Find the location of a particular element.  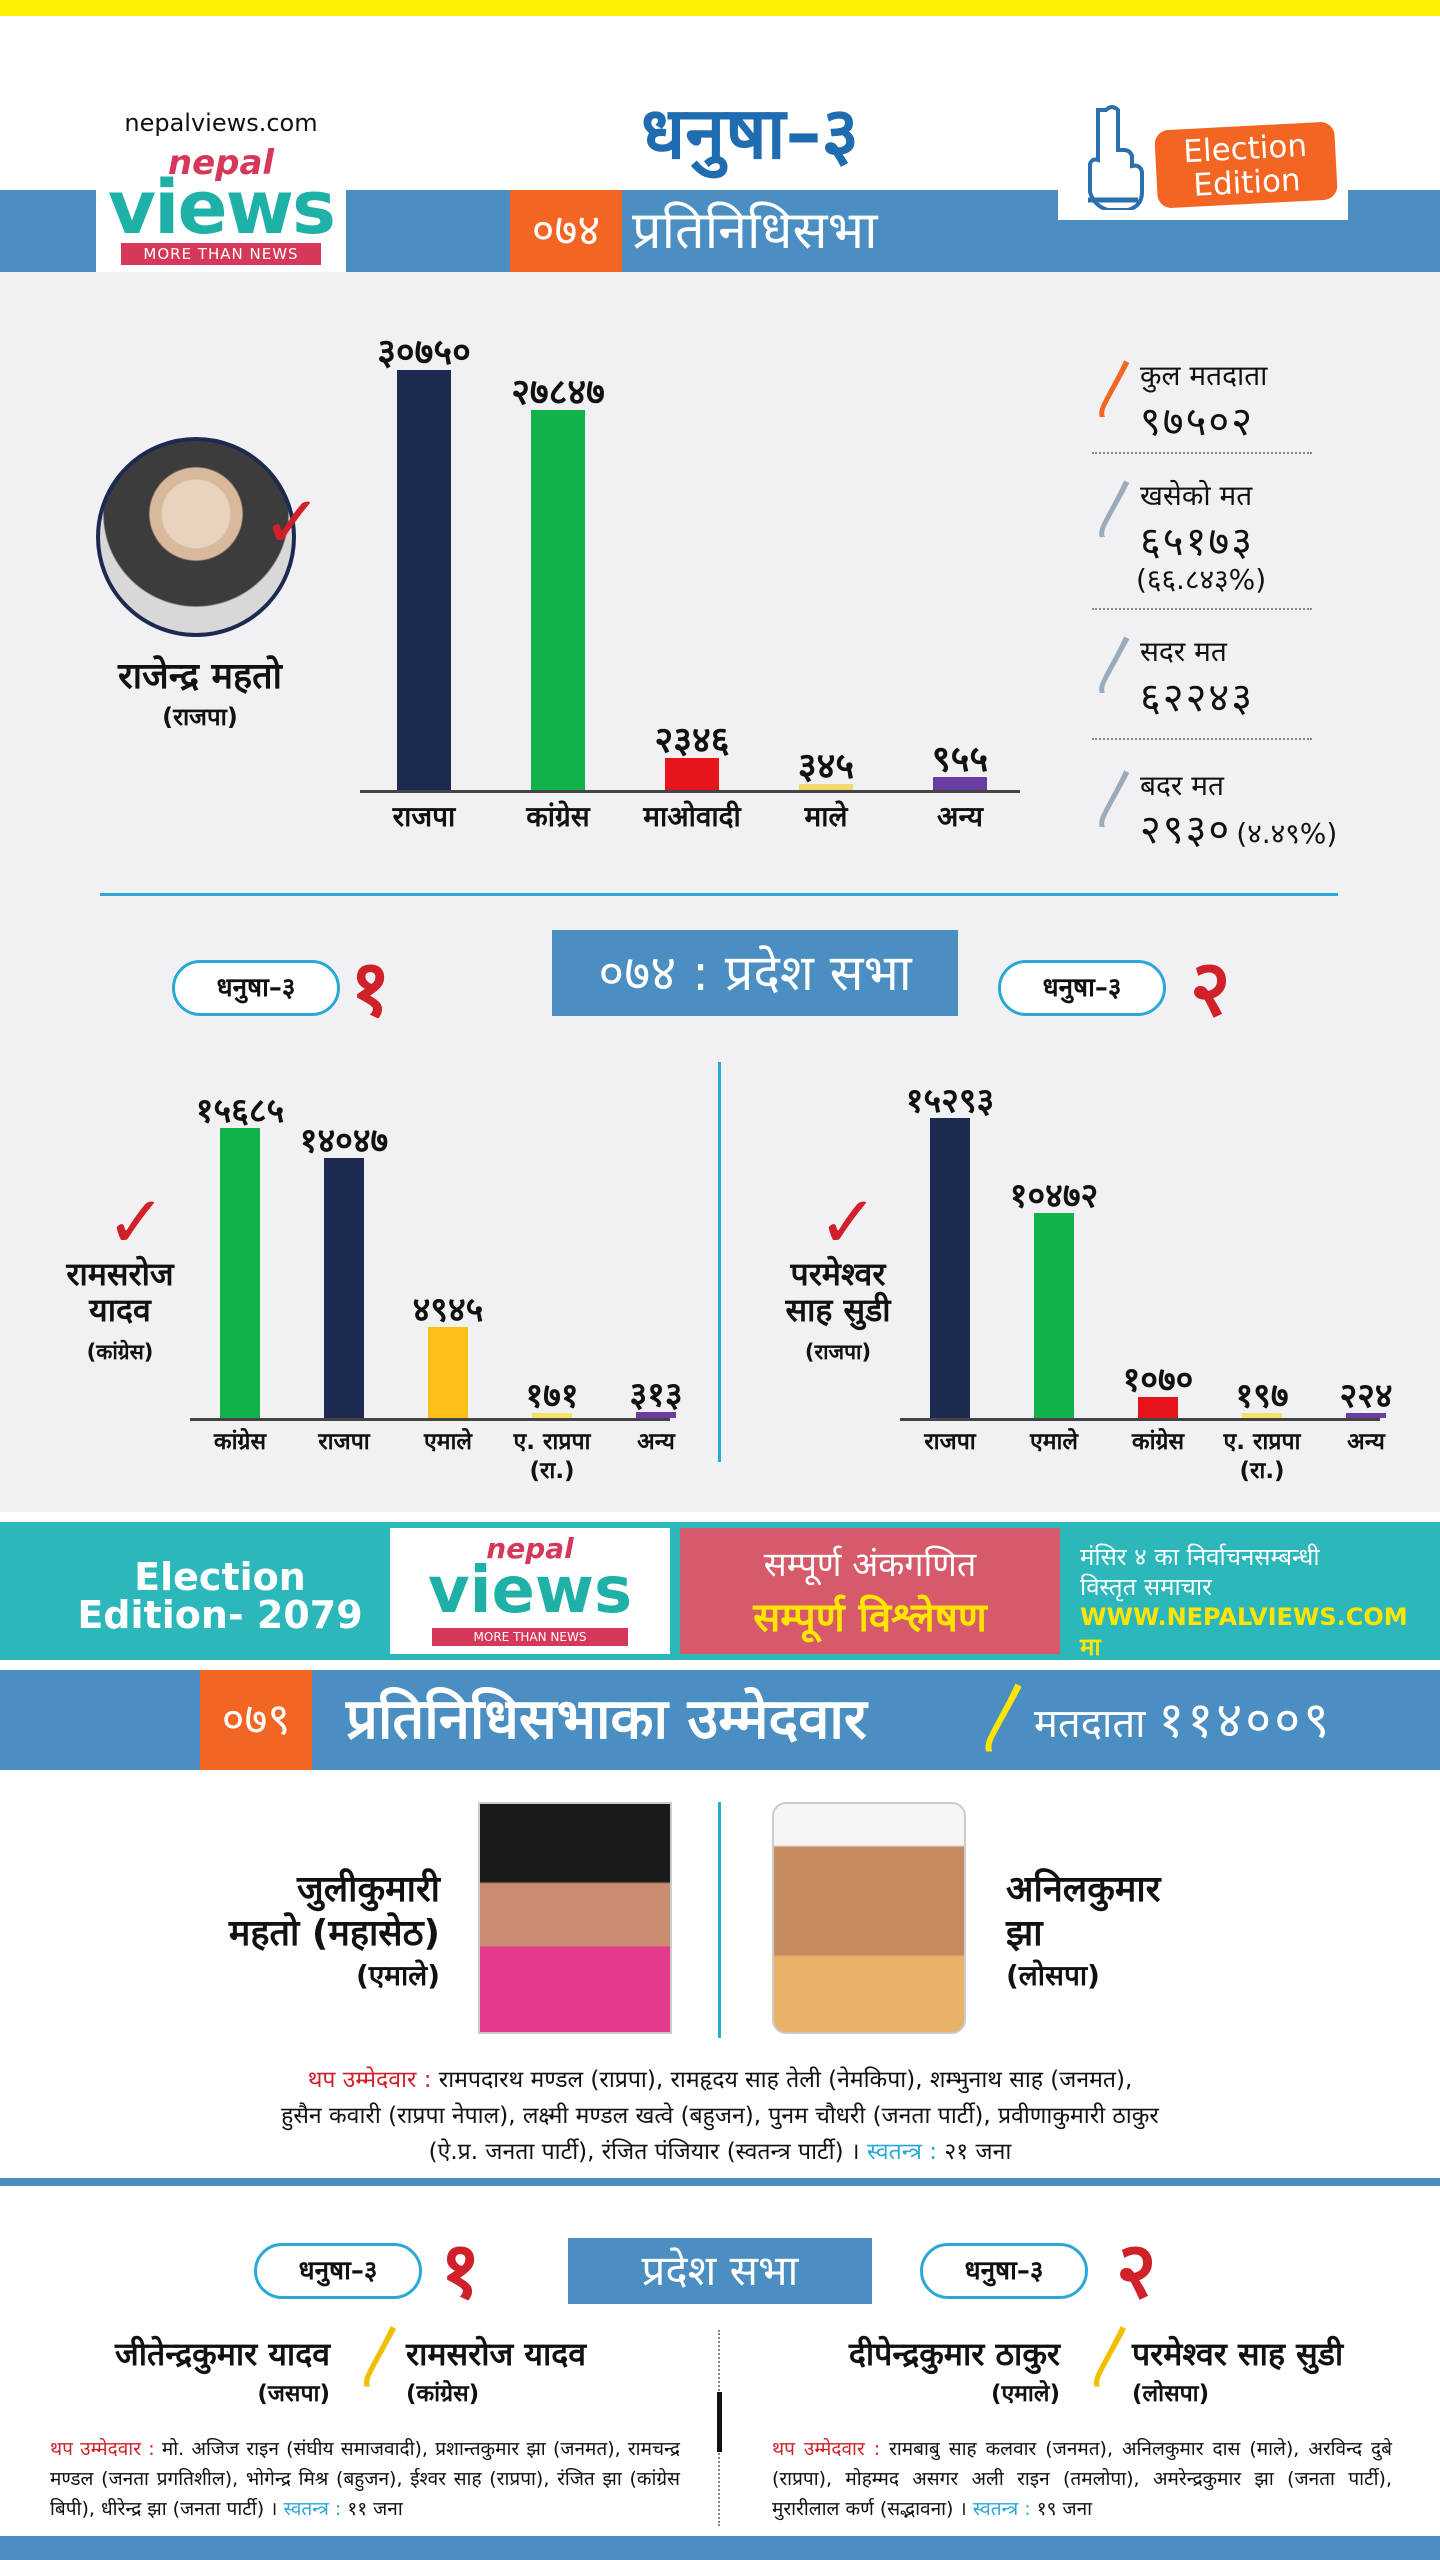

stat-total-voters-value: ९७५०२ is located at coordinates (1197, 422).